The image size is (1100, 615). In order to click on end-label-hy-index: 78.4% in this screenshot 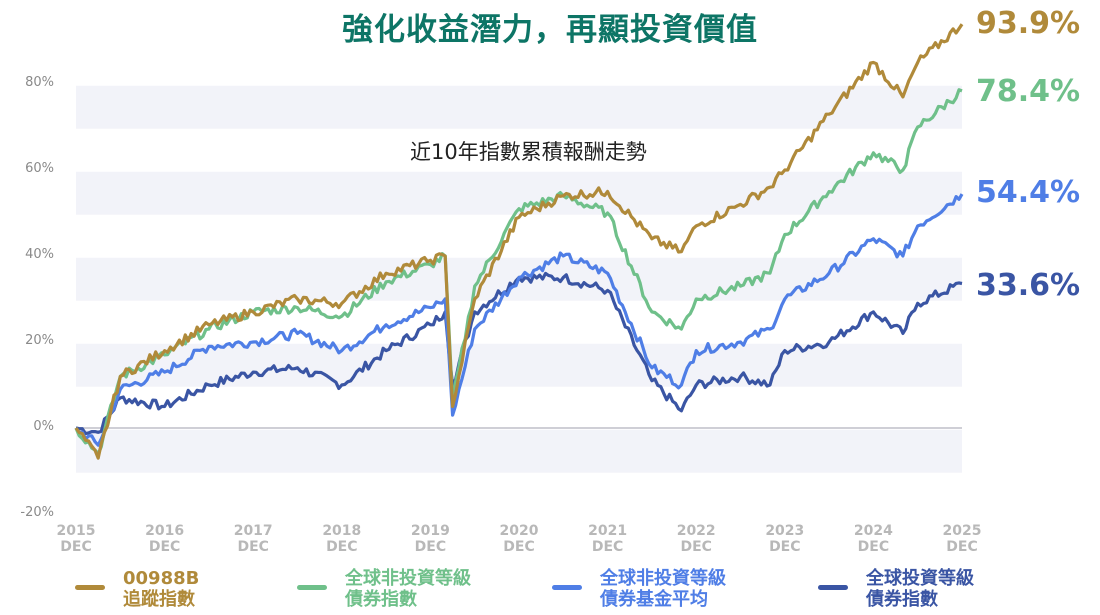, I will do `click(1028, 91)`.